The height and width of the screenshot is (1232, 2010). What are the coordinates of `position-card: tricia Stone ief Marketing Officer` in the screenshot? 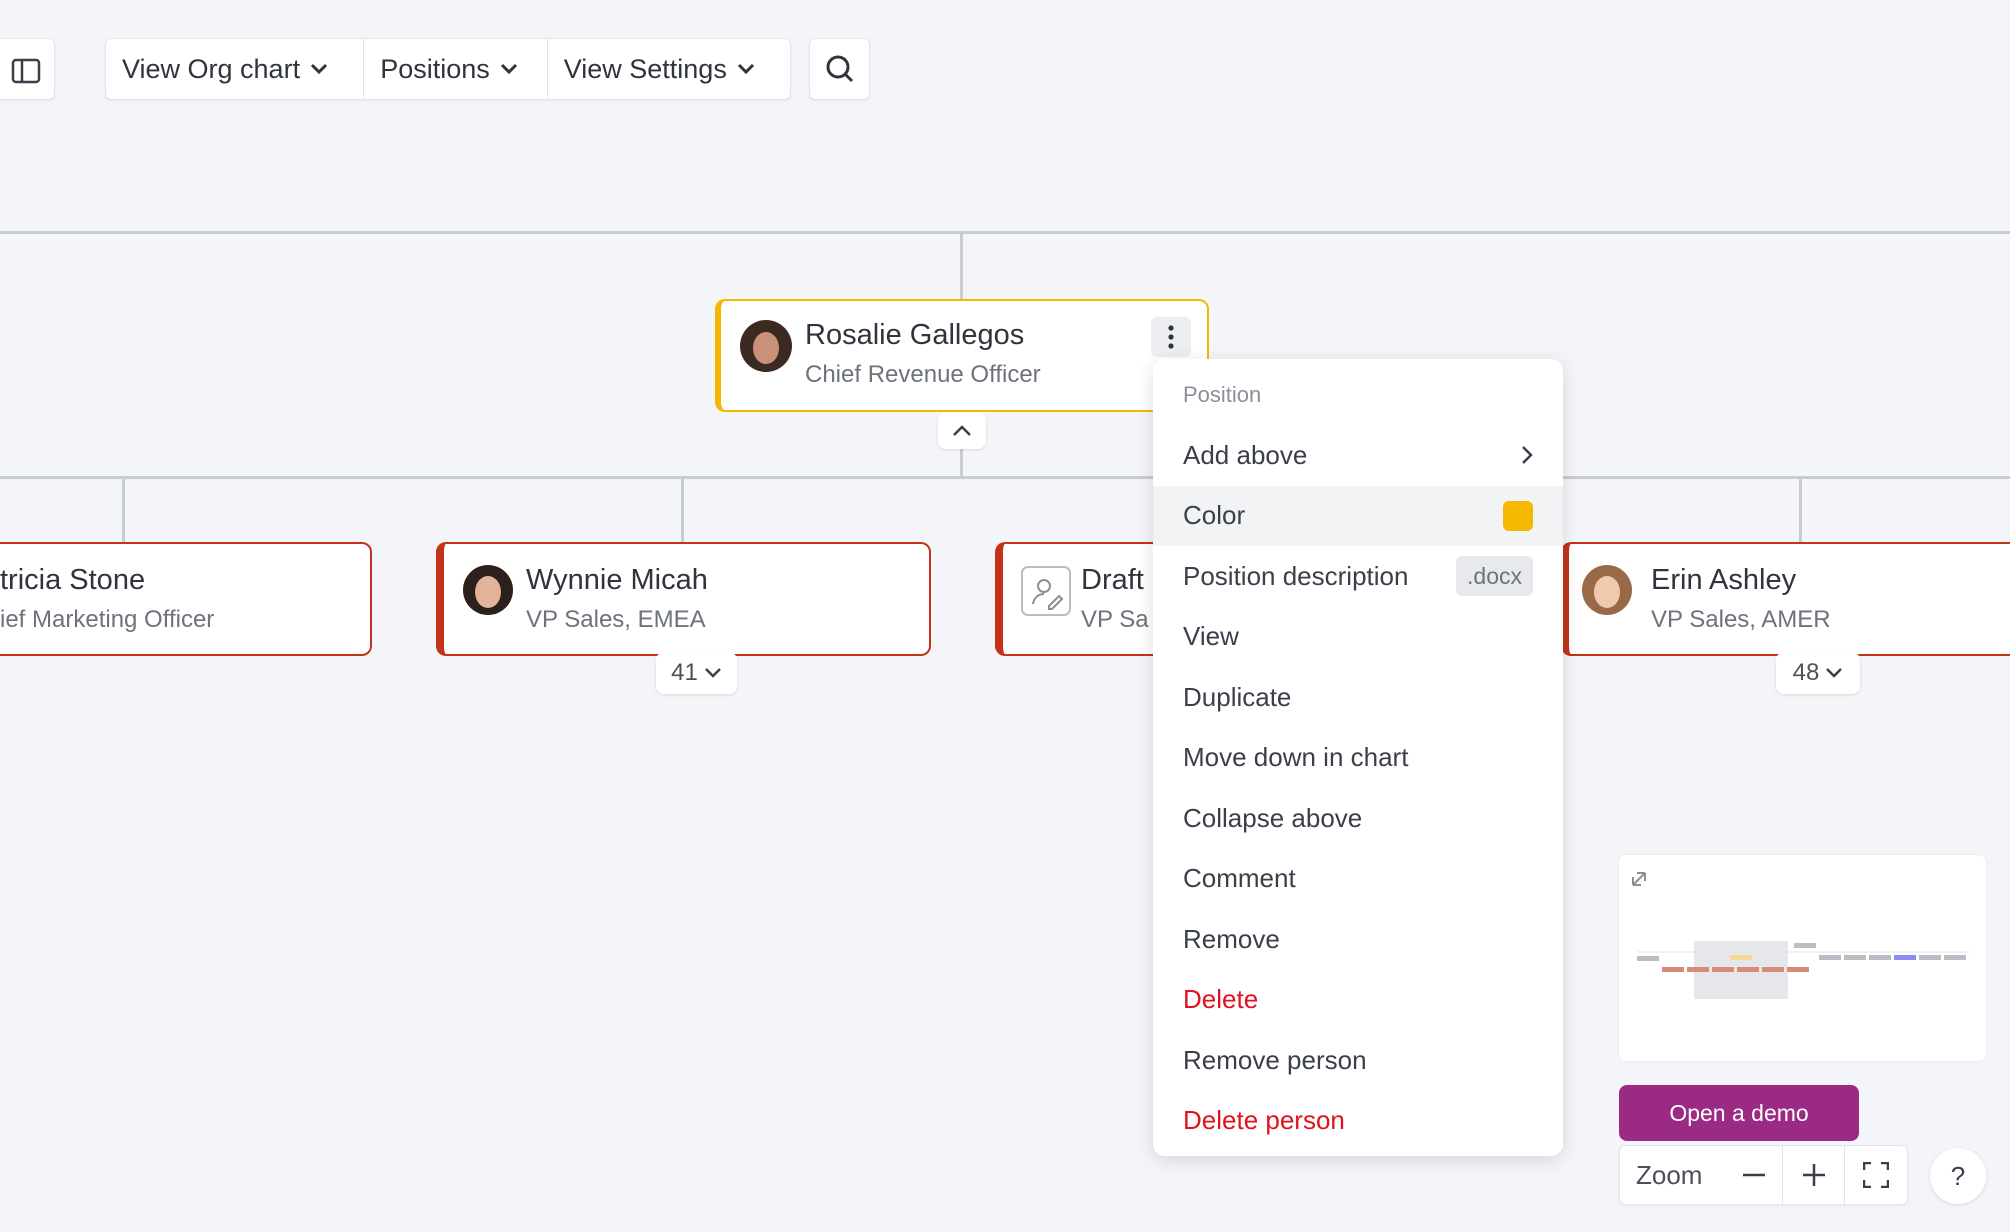 It's located at (186, 599).